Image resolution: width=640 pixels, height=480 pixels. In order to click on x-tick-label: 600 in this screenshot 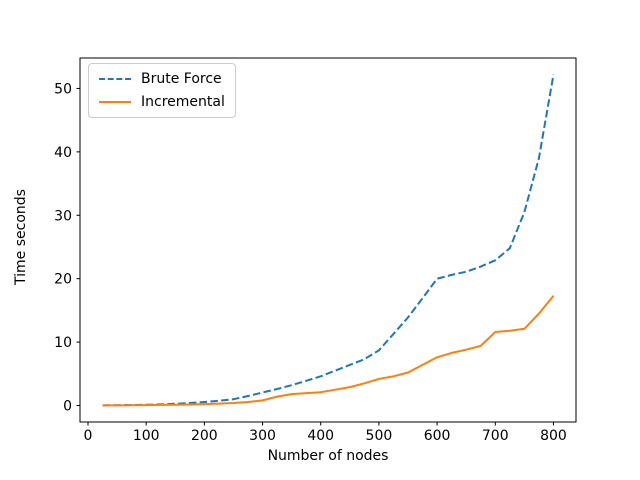, I will do `click(437, 436)`.